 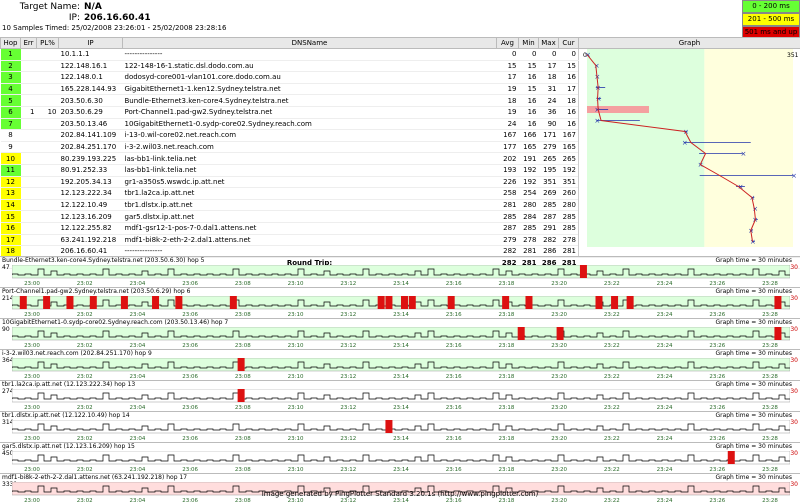 I want to click on target-label: Target Name:, so click(x=45, y=7).